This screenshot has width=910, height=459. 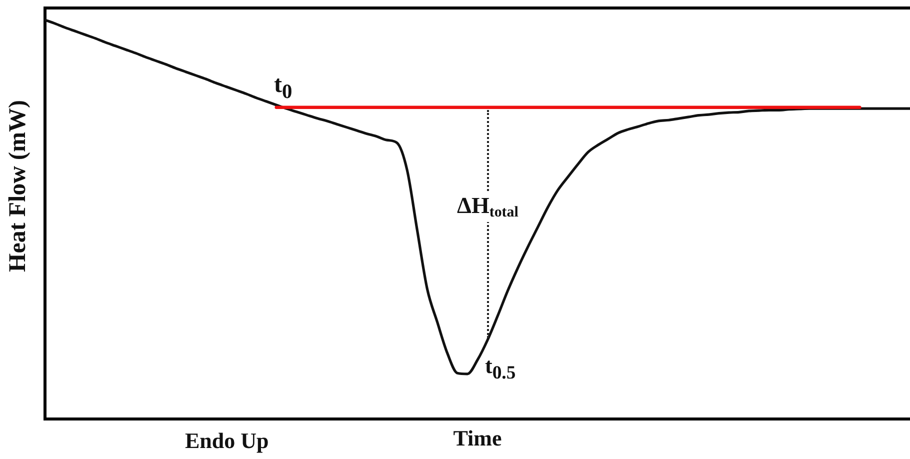 I want to click on annotation: t$_{0.5}$, so click(x=500, y=368).